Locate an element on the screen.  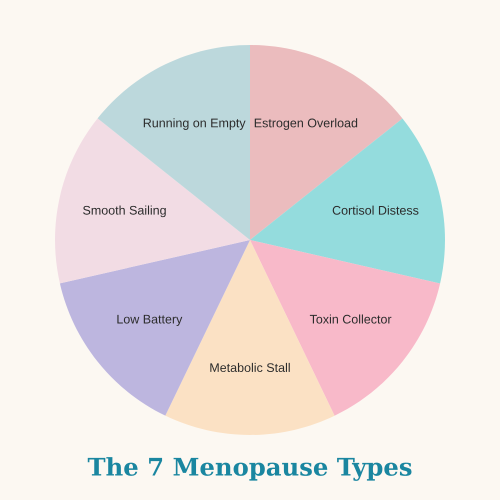
slice-label: Metabolic Stall is located at coordinates (250, 367).